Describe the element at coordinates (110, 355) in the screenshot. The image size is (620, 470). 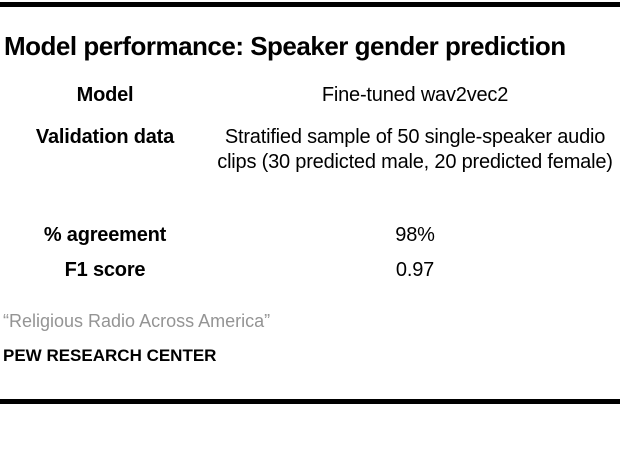
I see `pew-research-center-branding: PEW RESEARCH CENTER` at that location.